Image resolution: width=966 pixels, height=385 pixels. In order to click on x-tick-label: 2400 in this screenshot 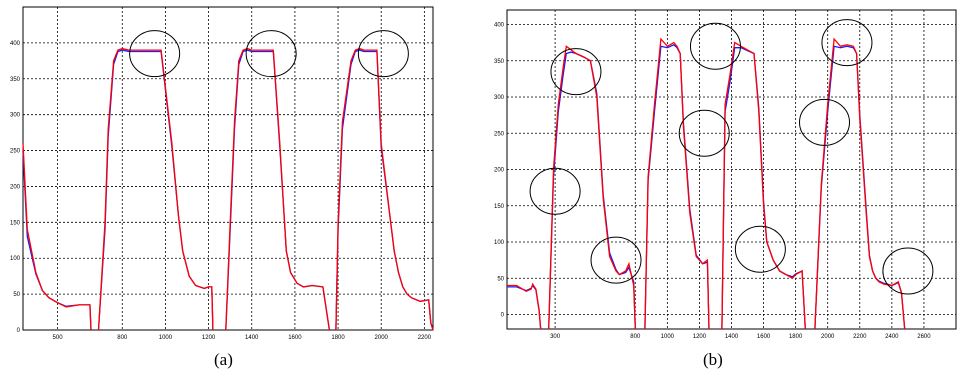, I will do `click(892, 337)`.